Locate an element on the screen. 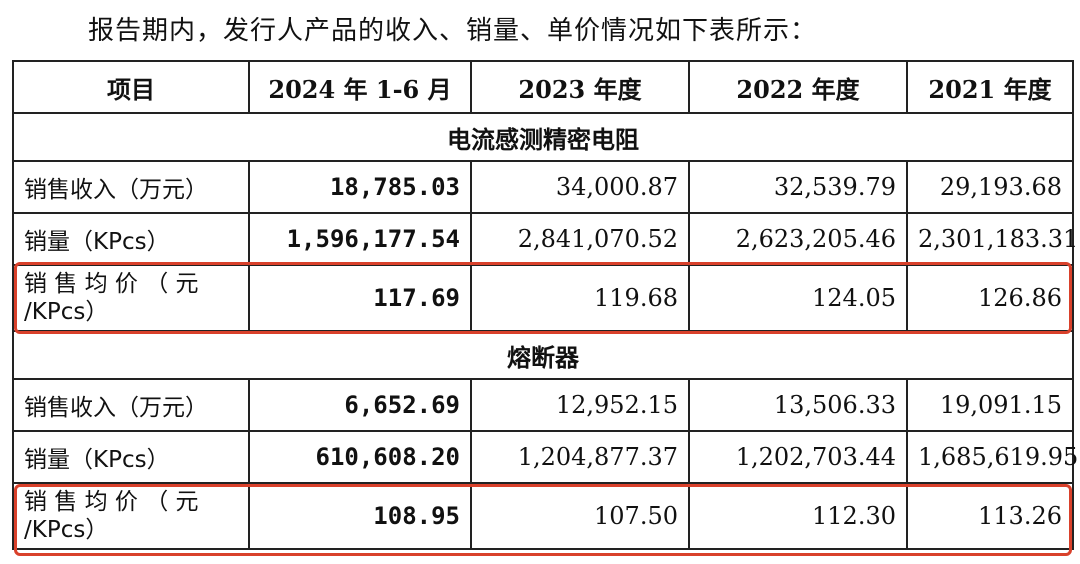 The width and height of the screenshot is (1080, 564). cell-value: 2,301,183.31 is located at coordinates (992, 239).